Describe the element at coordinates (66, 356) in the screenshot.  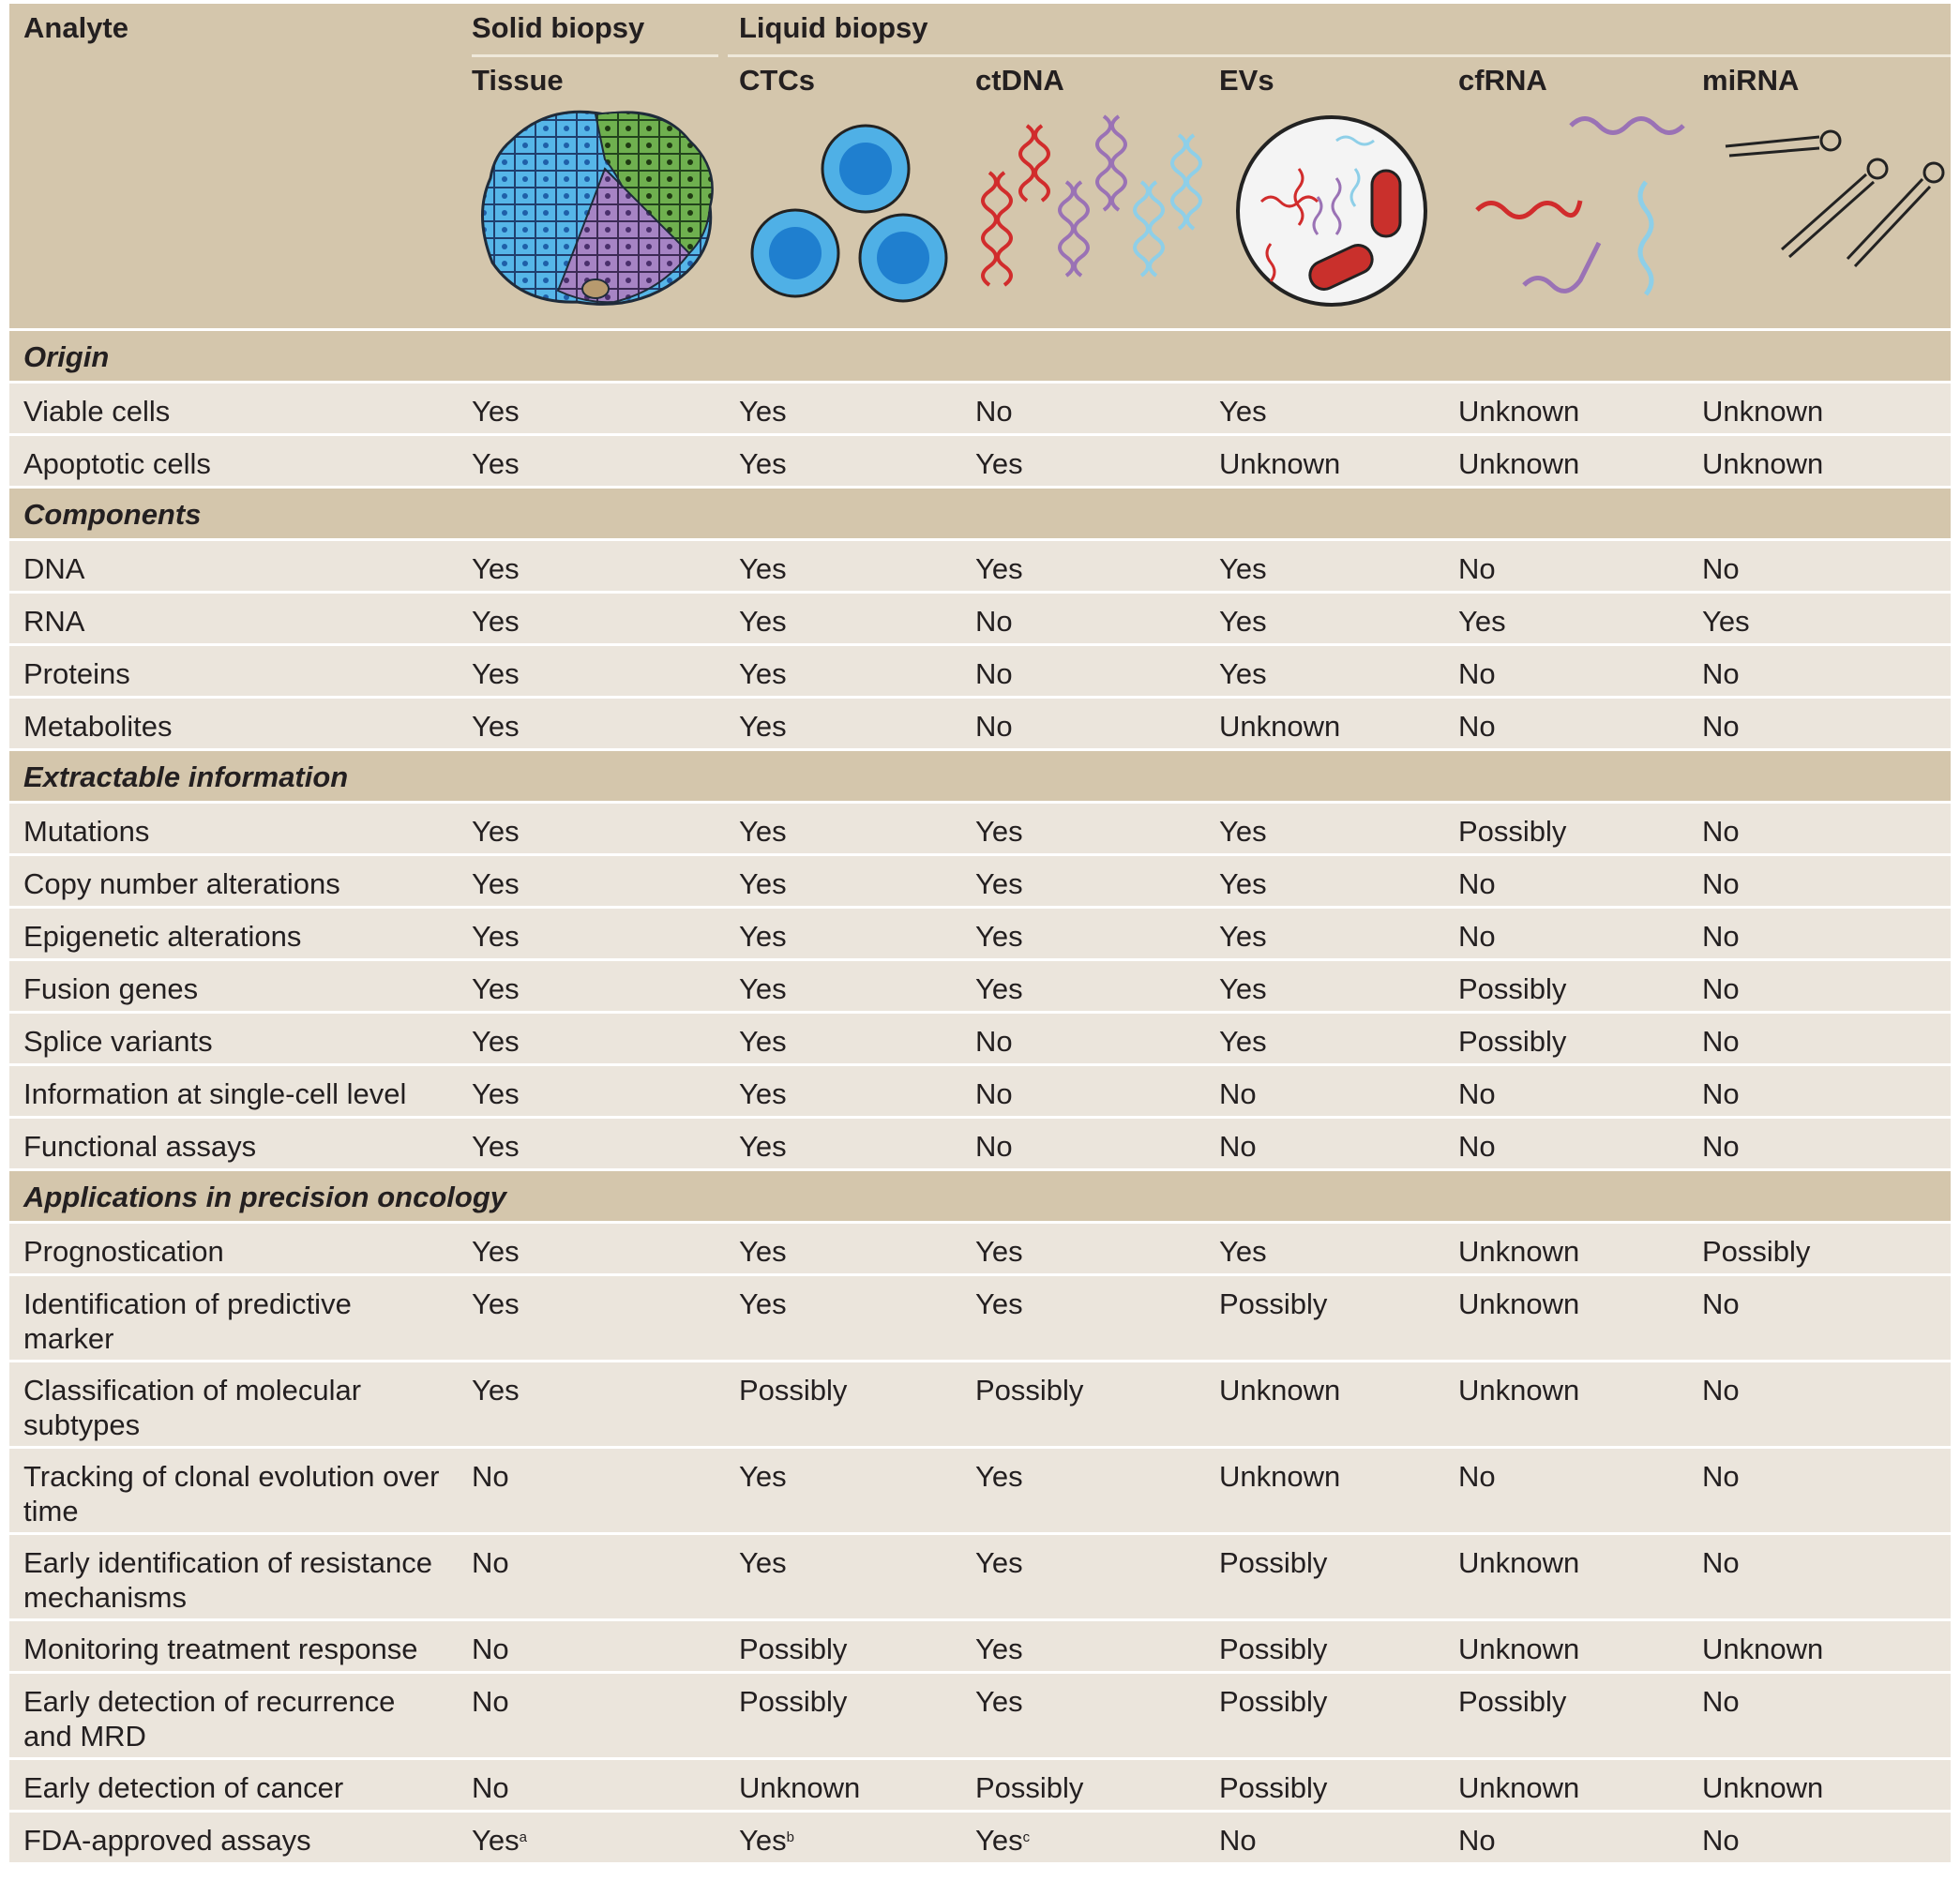
I see `section-title: Origin` at that location.